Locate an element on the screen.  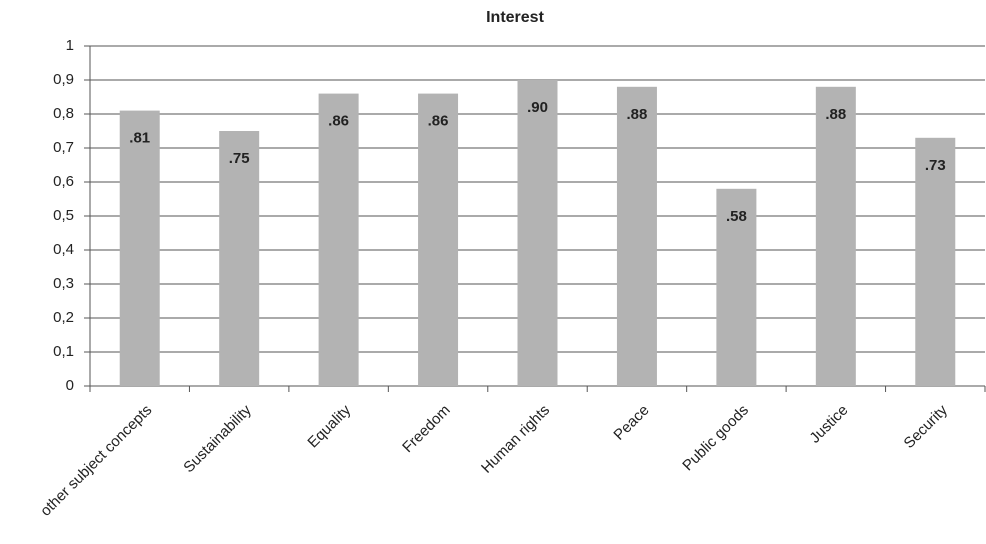
data-label: .73 is located at coordinates (935, 165).